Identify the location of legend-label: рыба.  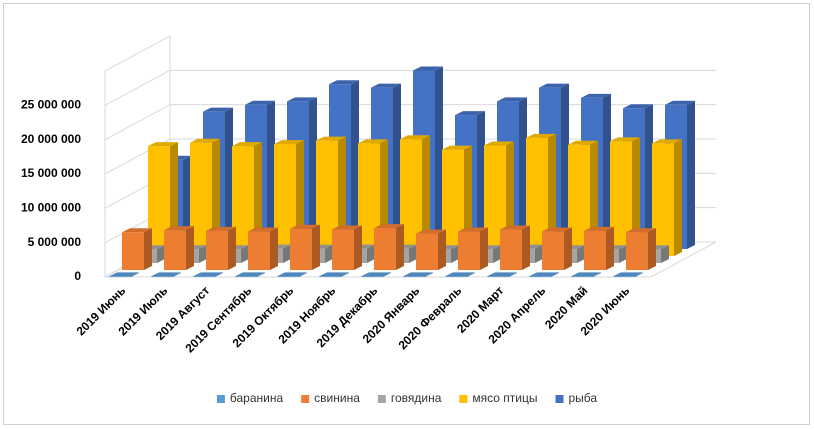
(583, 398).